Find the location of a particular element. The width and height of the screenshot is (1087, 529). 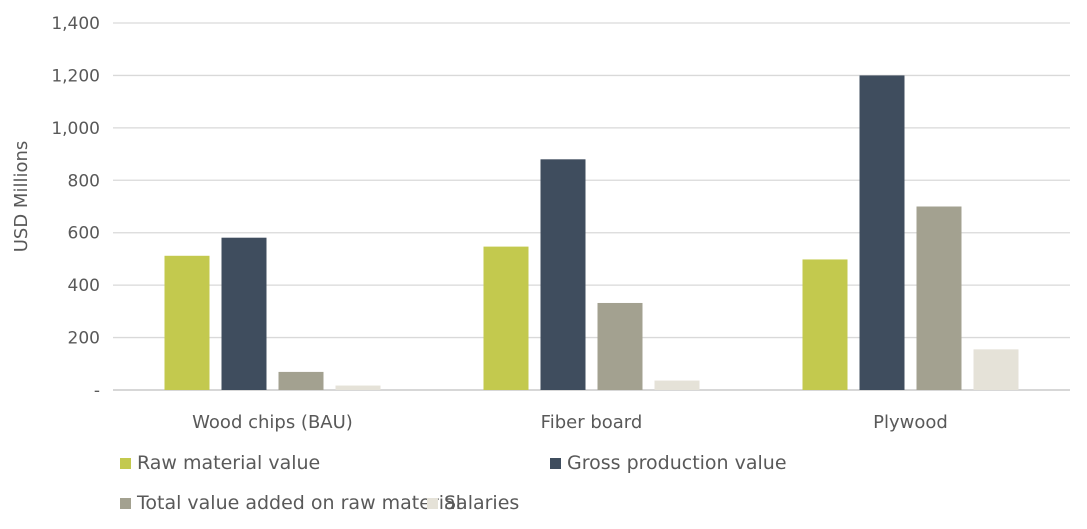

legend-item: Salaries is located at coordinates (473, 503).